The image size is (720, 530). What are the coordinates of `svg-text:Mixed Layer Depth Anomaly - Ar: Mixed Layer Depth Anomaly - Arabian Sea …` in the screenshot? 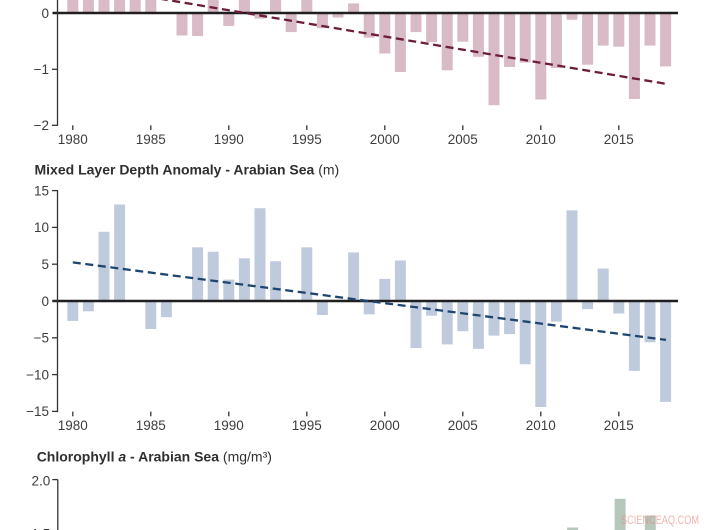 It's located at (187, 170).